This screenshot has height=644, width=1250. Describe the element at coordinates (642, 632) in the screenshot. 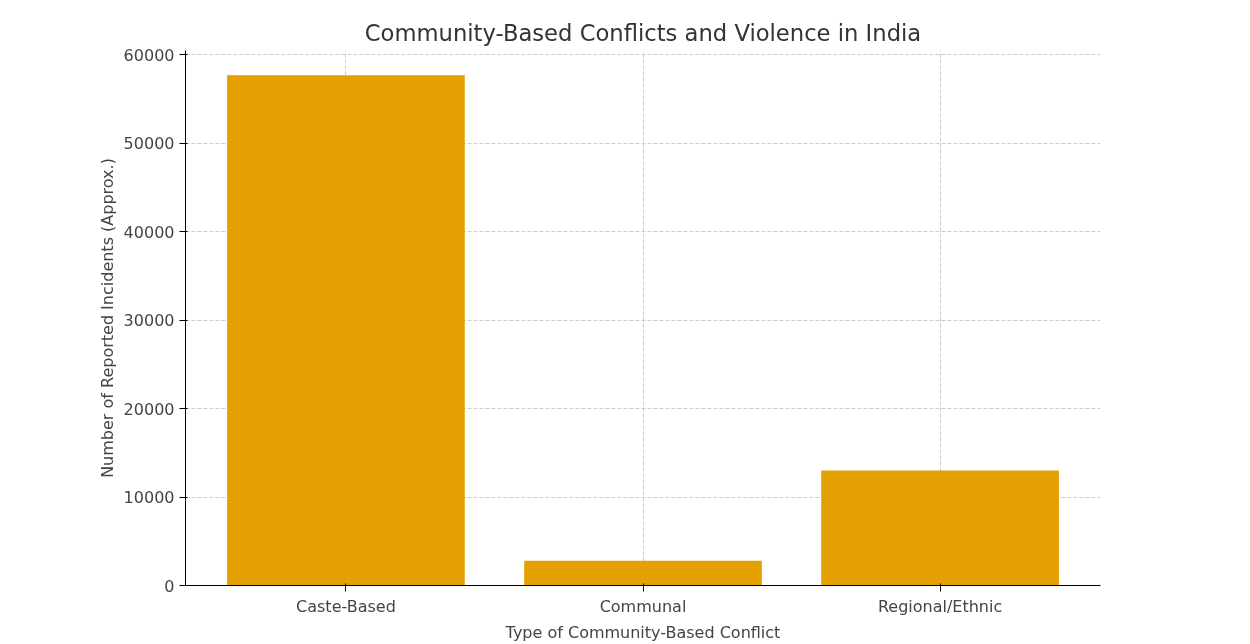

I see `x-axis-title: Type of Community-Based Conflict` at that location.